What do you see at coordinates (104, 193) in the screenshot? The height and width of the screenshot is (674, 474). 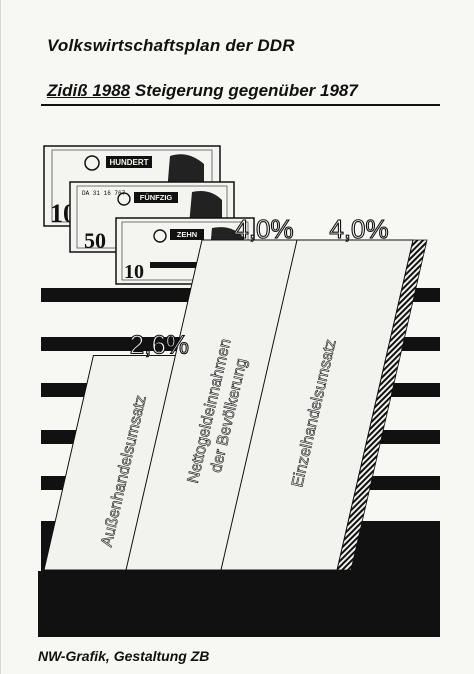 I see `svg-text: DA 31 16 767` at bounding box center [104, 193].